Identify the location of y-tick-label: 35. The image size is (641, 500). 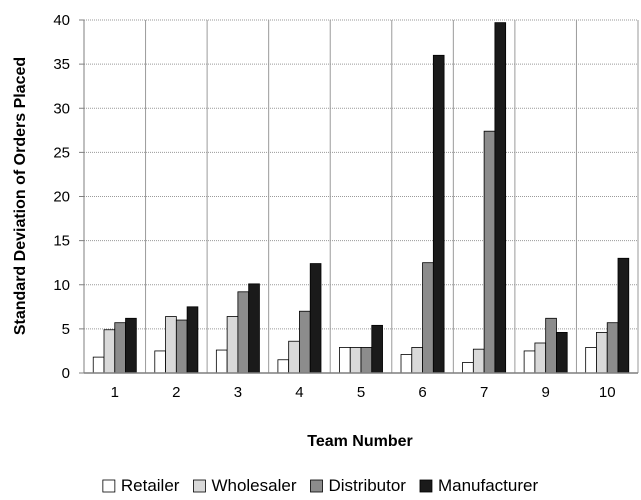
(61, 64).